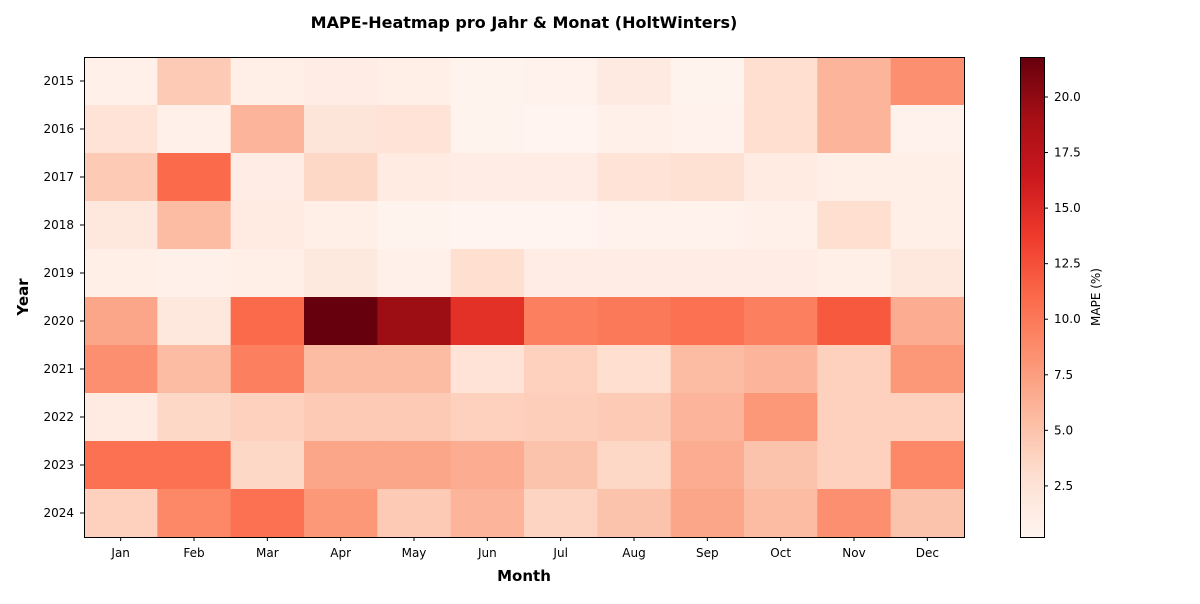 This screenshot has width=1200, height=604. What do you see at coordinates (1063, 430) in the screenshot?
I see `colorbar-tick-label: 5.0` at bounding box center [1063, 430].